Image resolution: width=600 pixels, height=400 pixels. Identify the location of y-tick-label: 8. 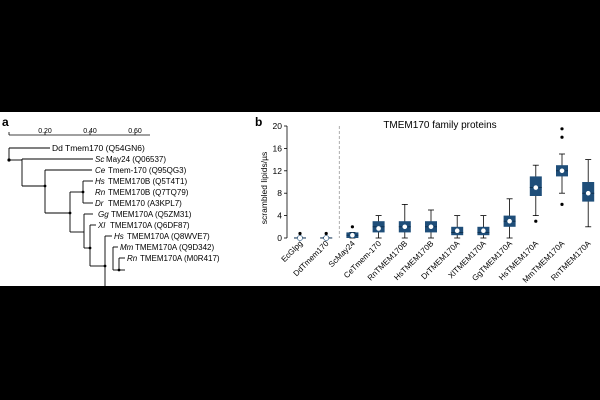
(279, 193).